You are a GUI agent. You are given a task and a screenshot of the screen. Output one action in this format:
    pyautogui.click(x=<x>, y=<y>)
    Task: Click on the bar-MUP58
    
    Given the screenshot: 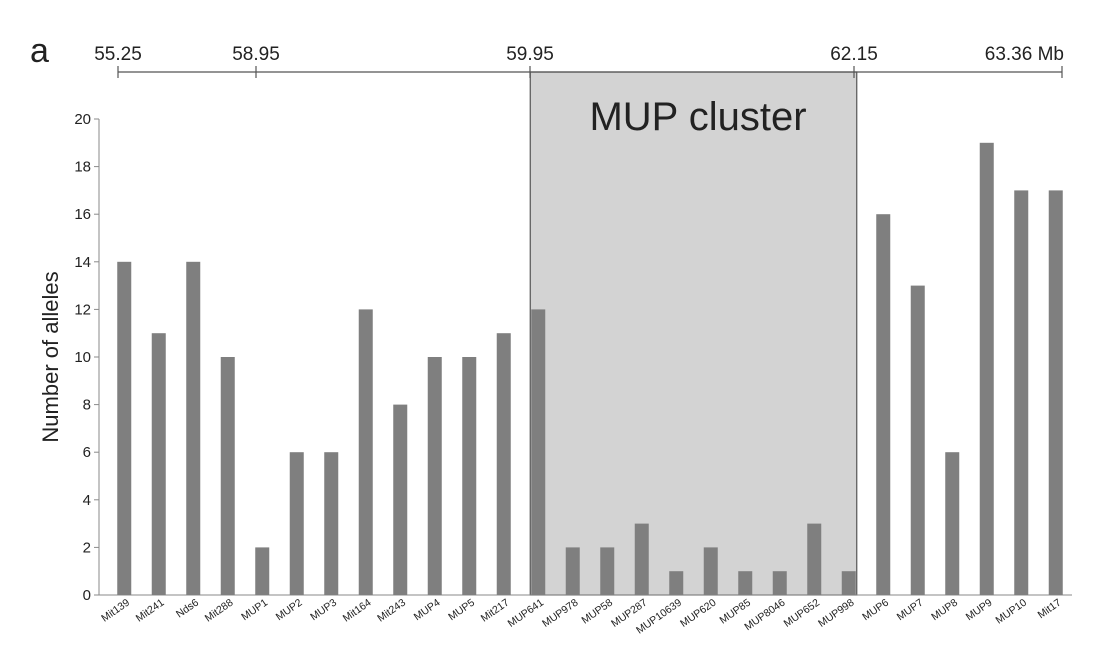 What is the action you would take?
    pyautogui.click(x=607, y=571)
    